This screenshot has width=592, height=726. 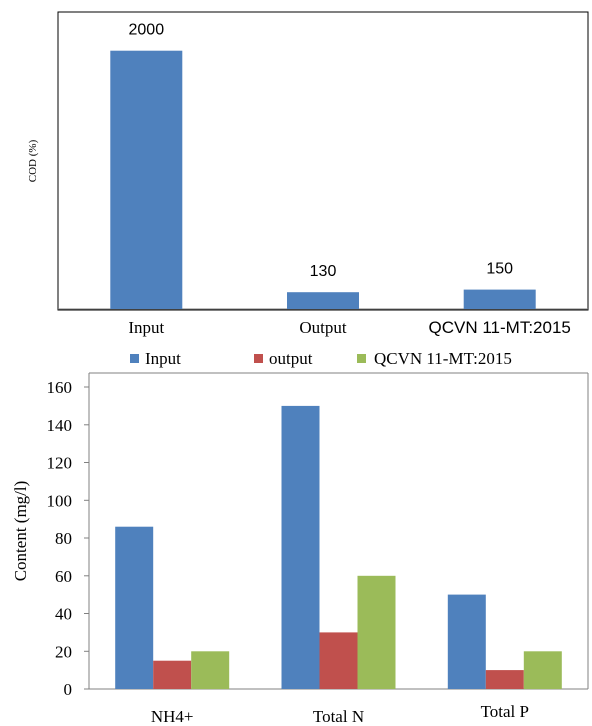 What do you see at coordinates (33, 160) in the screenshot?
I see `cod-y-axis-label: COD (%)` at bounding box center [33, 160].